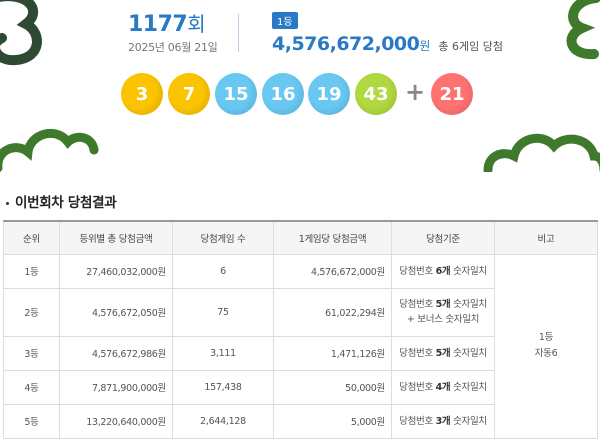 The height and width of the screenshot is (440, 600). What do you see at coordinates (31, 353) in the screenshot?
I see `rank-cell: 3등` at bounding box center [31, 353].